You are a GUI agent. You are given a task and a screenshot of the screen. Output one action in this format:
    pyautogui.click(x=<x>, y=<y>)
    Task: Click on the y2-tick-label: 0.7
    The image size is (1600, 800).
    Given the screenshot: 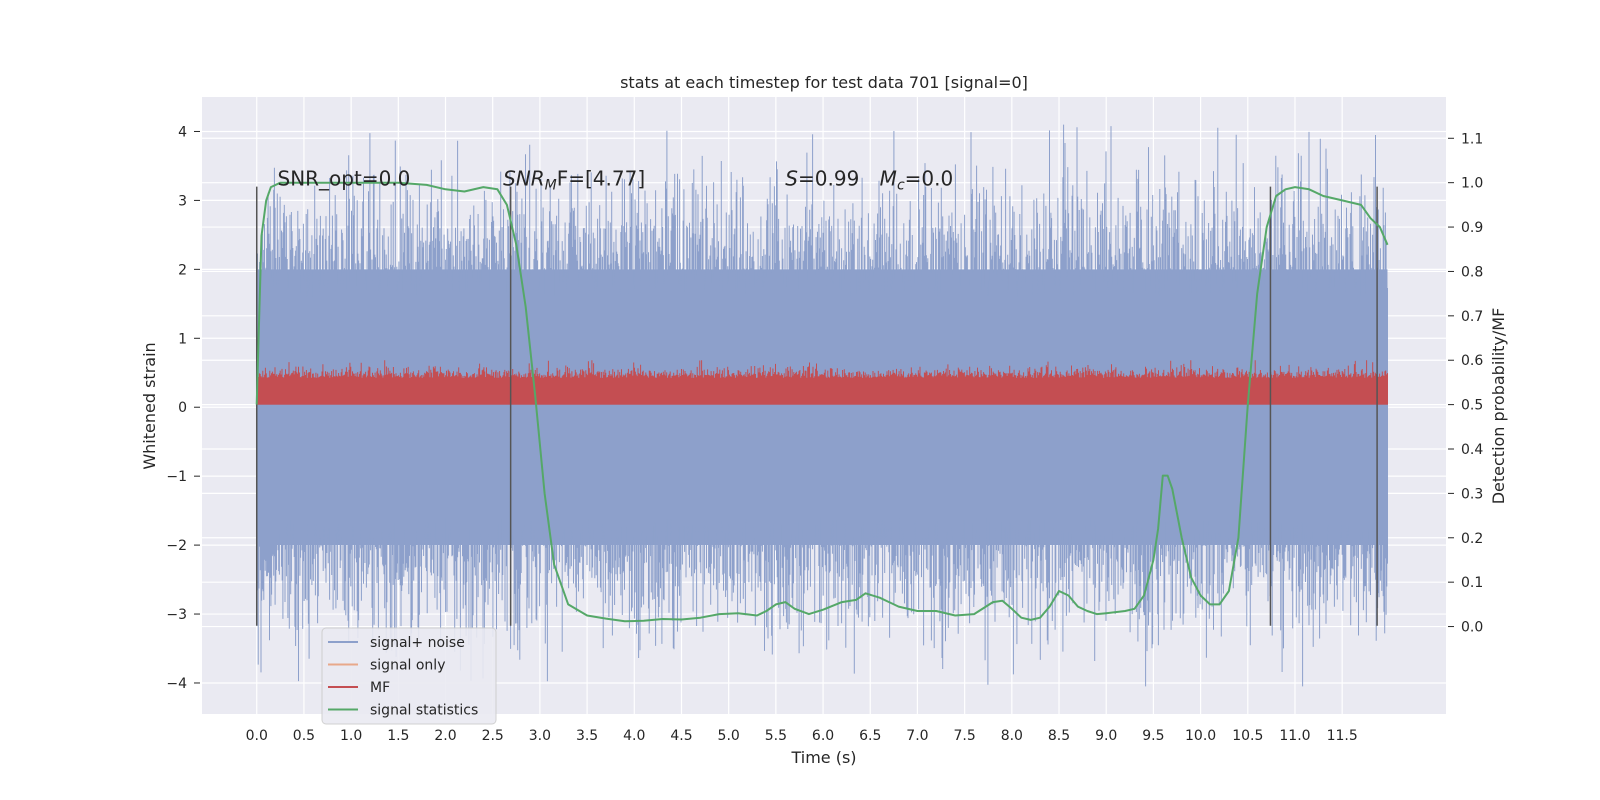 What is the action you would take?
    pyautogui.click(x=1472, y=317)
    